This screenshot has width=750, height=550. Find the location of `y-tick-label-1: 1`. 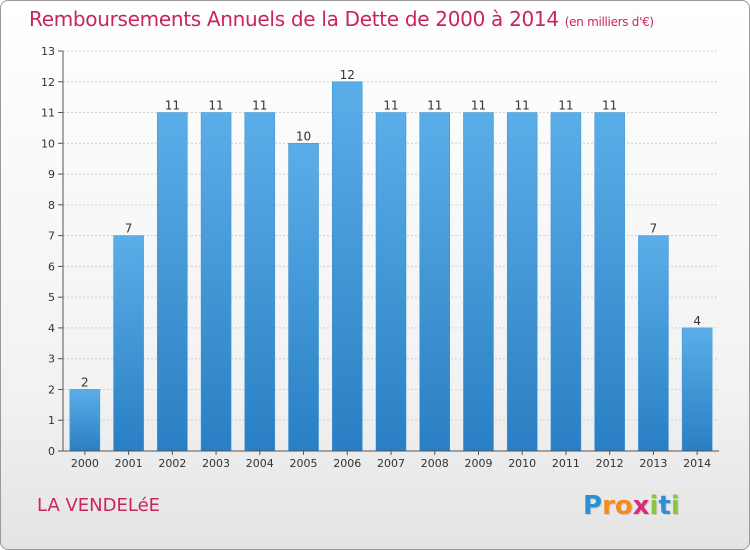

y-tick-label-1: 1 is located at coordinates (51, 420).